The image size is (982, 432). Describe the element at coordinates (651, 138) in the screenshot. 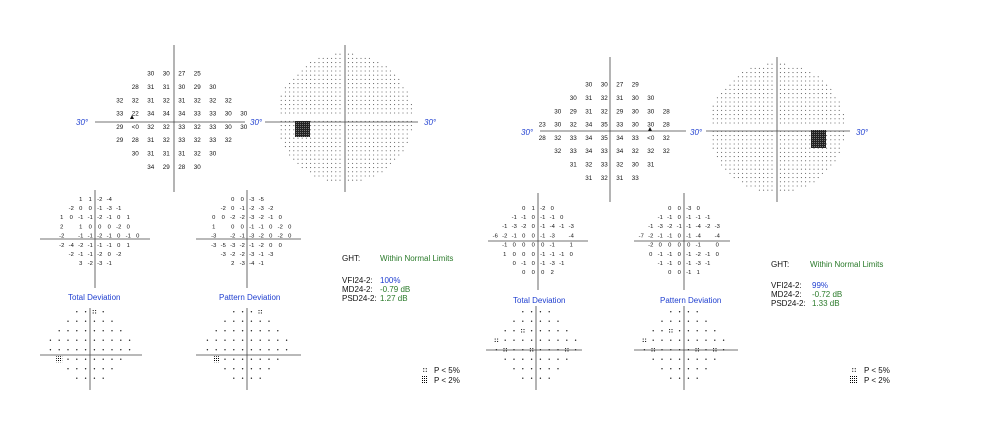

I see `right-threshold-value: <0` at that location.